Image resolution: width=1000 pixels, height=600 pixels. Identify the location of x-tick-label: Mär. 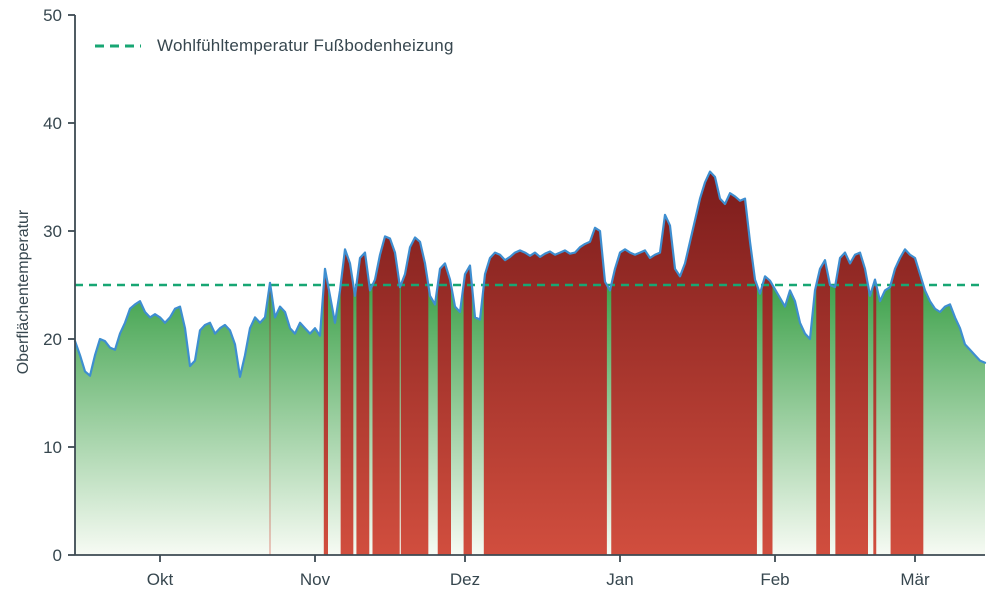
(915, 579).